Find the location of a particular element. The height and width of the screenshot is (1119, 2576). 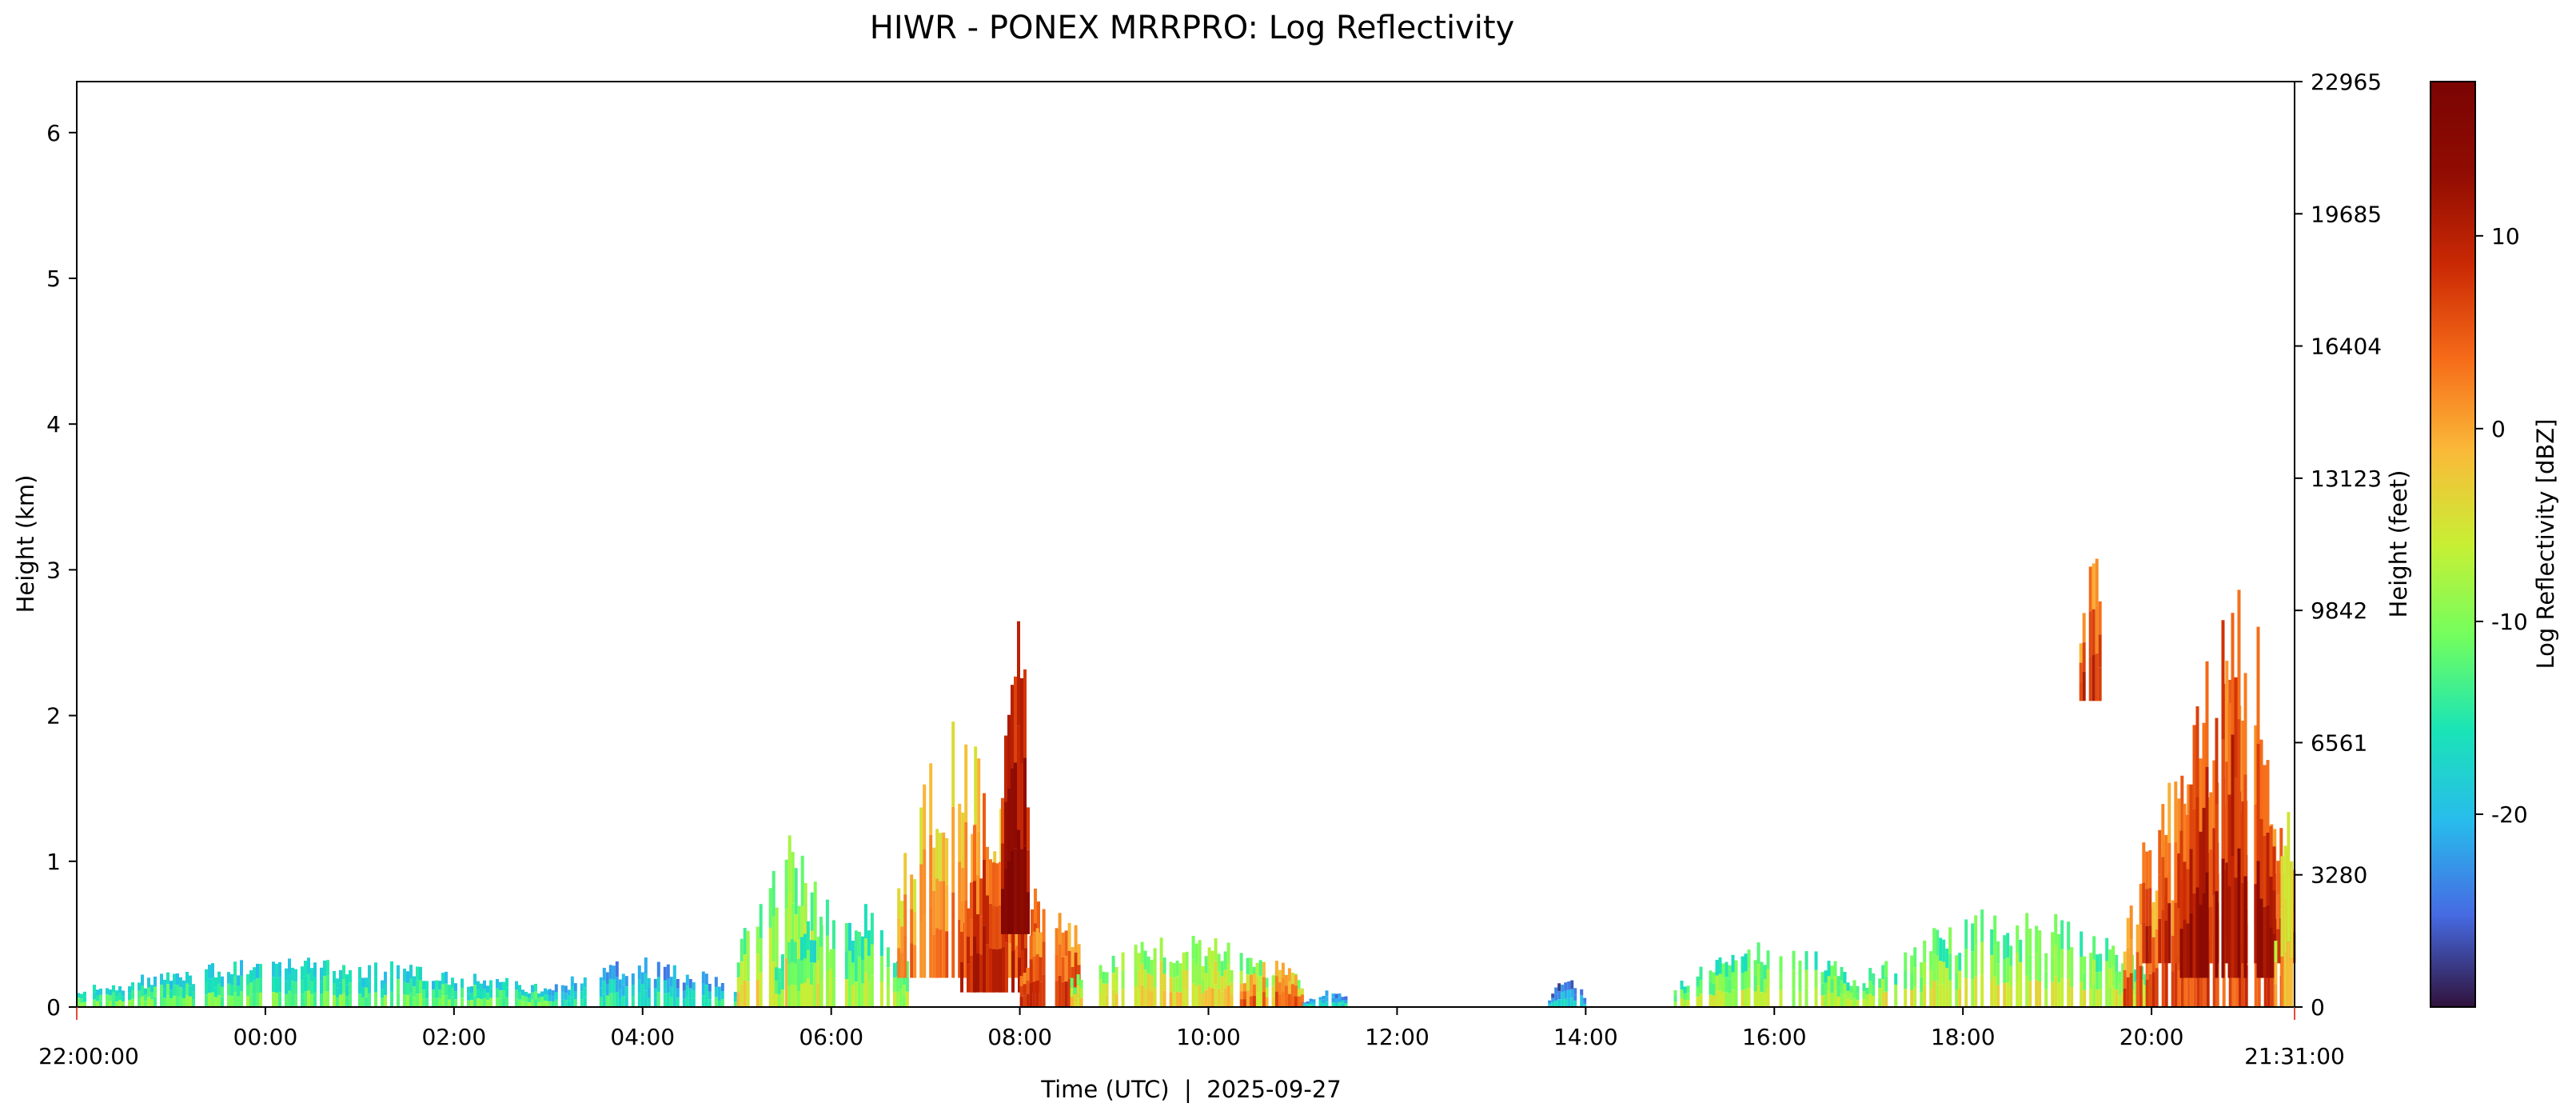

x-tick-label: 10:00 is located at coordinates (1208, 1037).